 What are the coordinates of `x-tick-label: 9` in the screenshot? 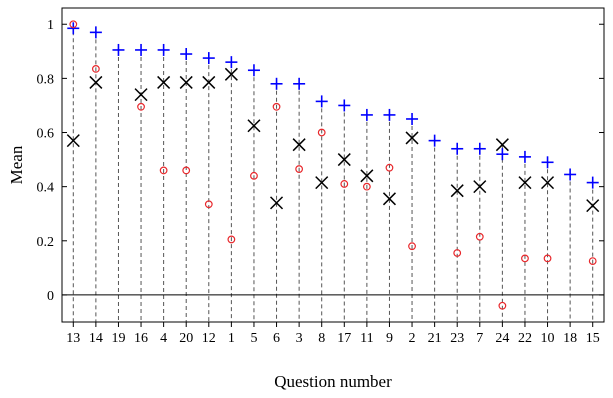 It's located at (389, 338).